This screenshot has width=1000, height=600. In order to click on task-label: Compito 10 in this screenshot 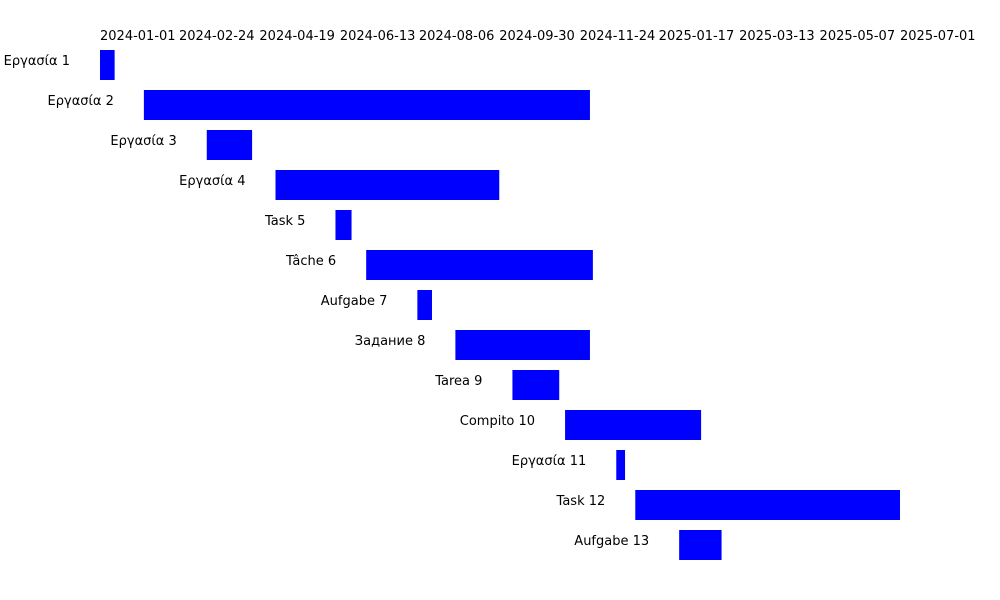, I will do `click(497, 421)`.